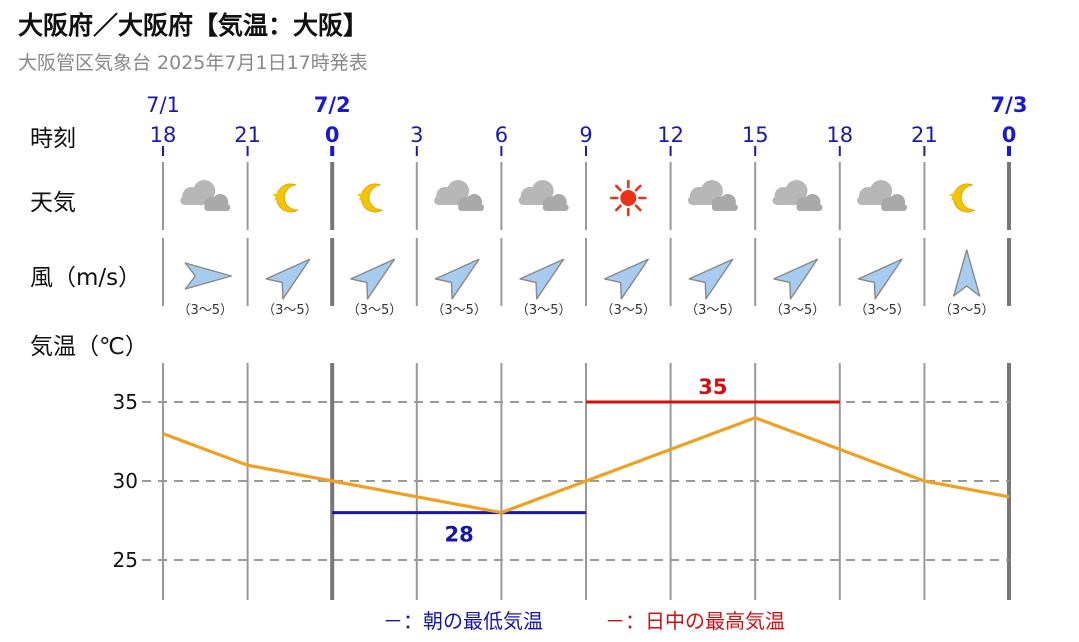  What do you see at coordinates (193, 25) in the screenshot?
I see `page-title: 大阪府／大阪府【気温：大阪】` at bounding box center [193, 25].